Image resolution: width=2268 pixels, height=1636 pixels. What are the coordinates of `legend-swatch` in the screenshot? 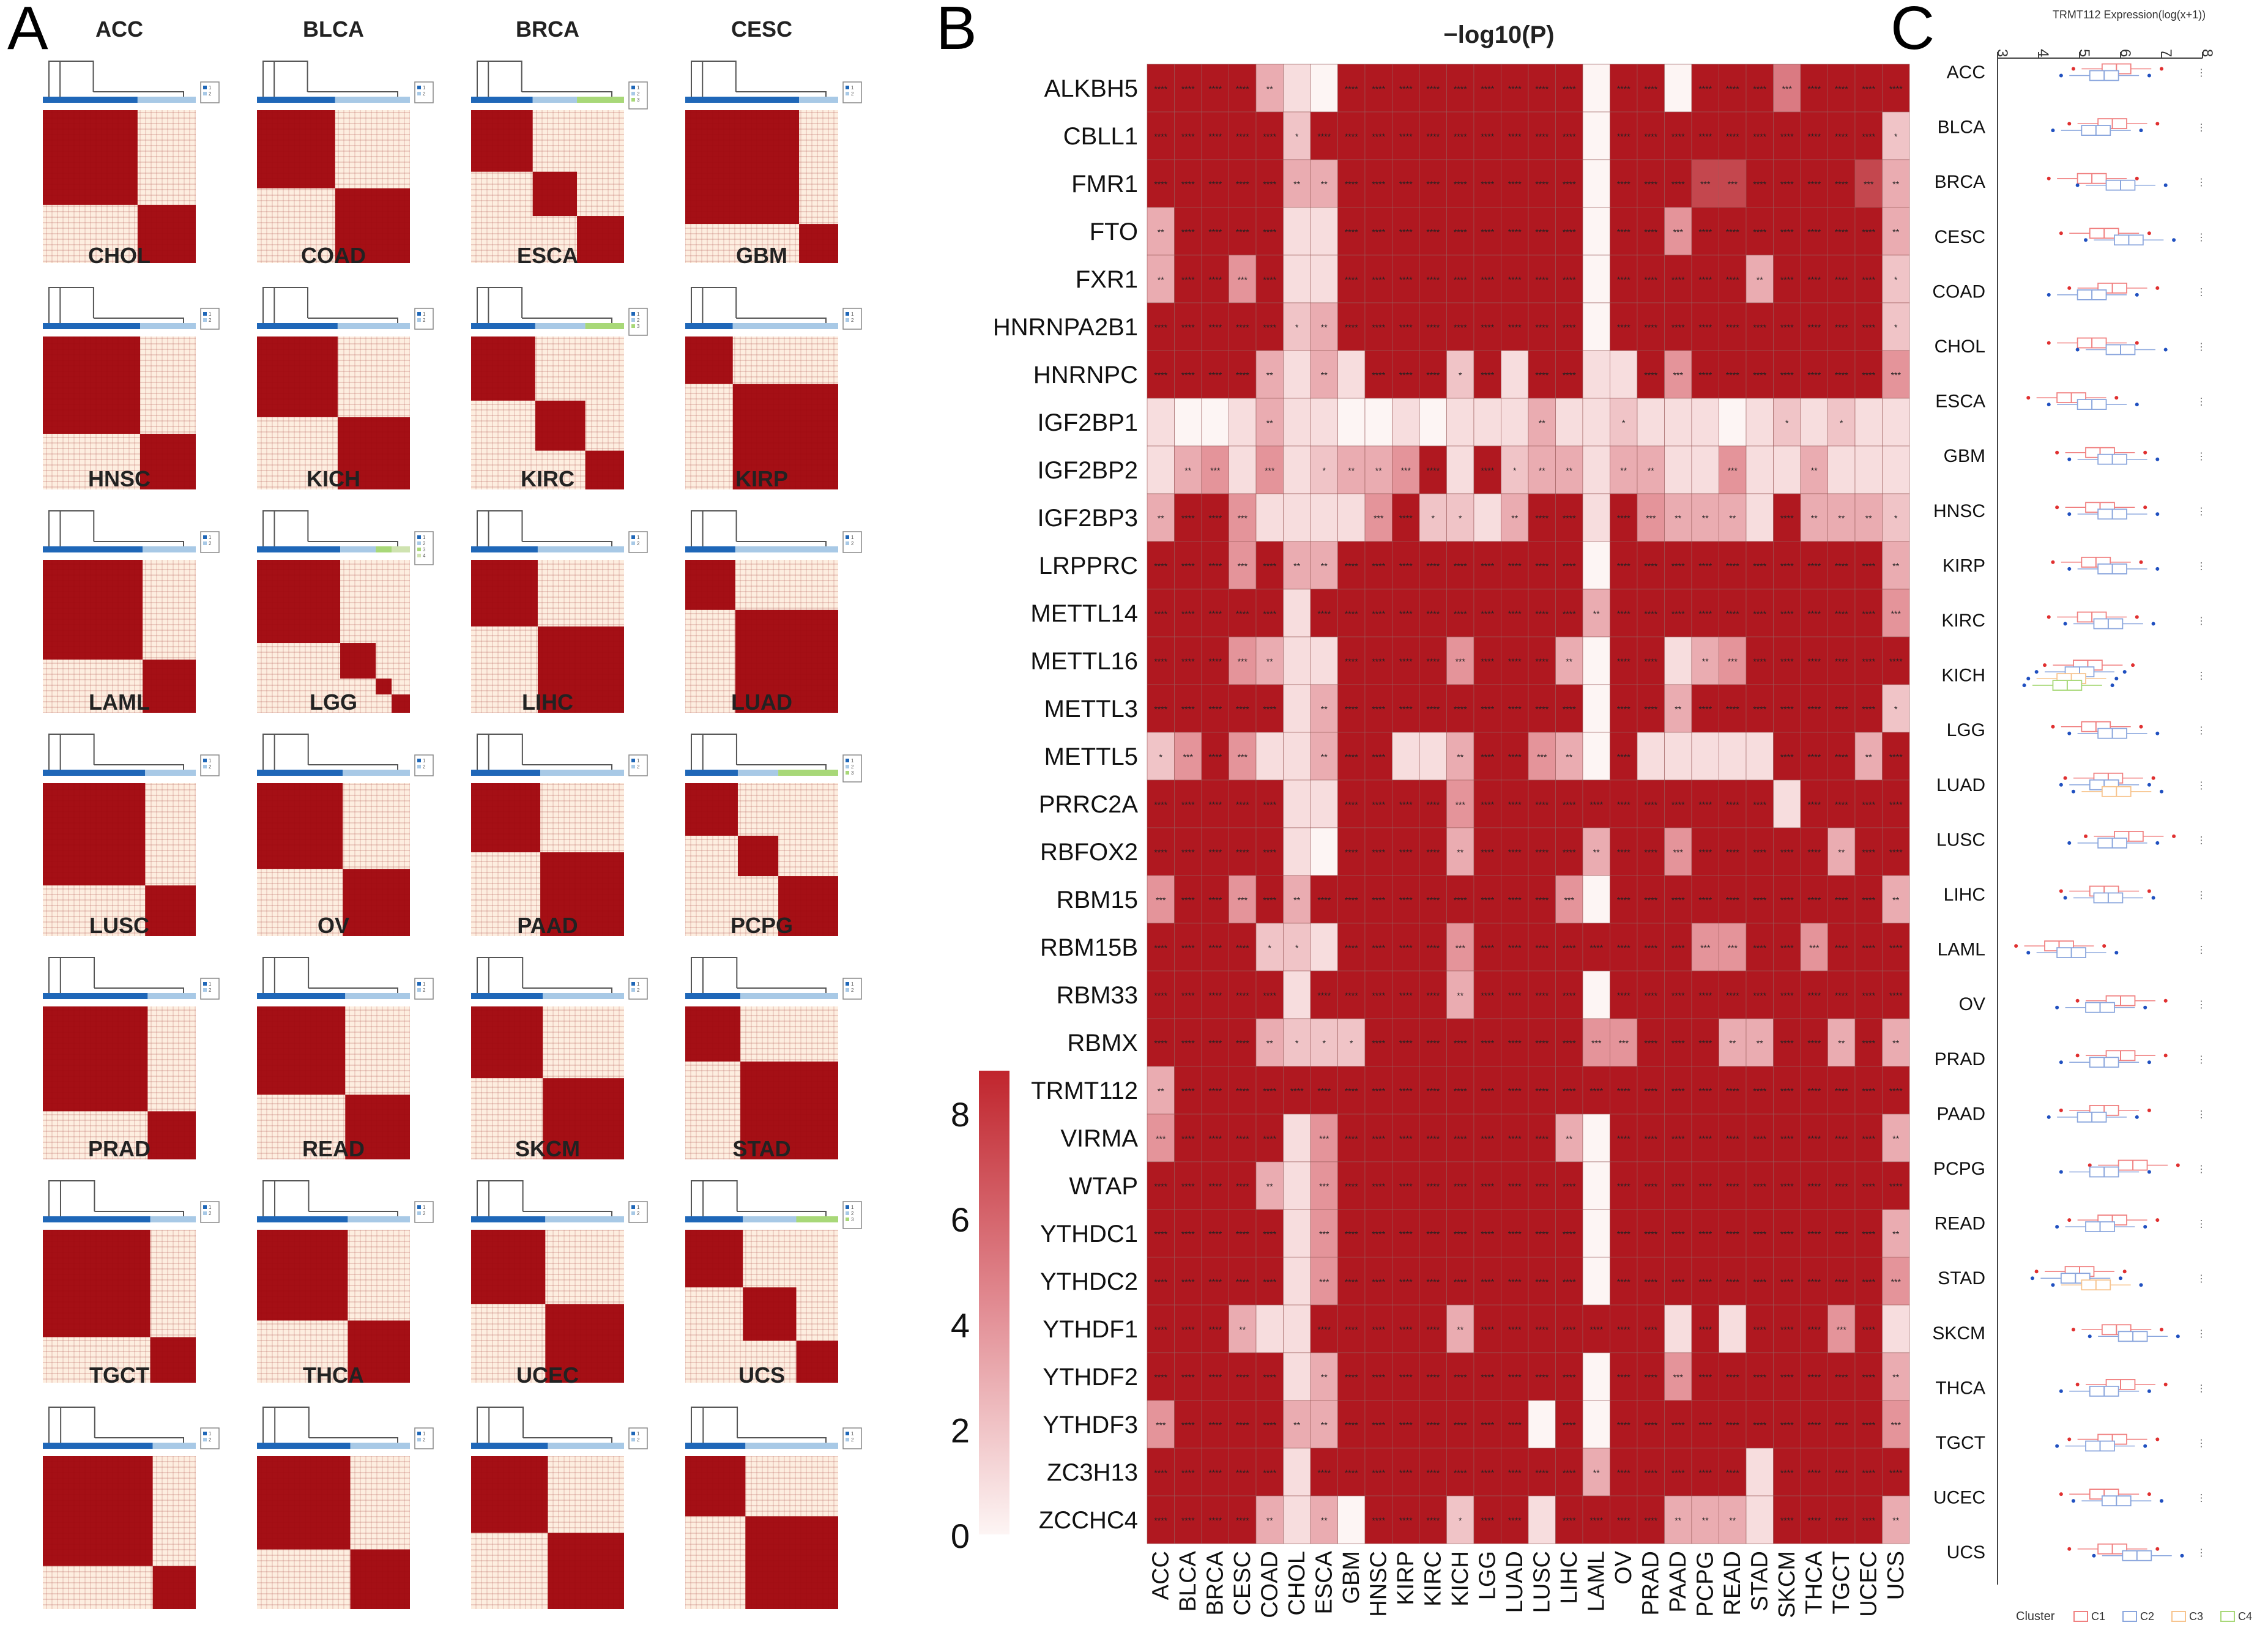 It's located at (2227, 1616).